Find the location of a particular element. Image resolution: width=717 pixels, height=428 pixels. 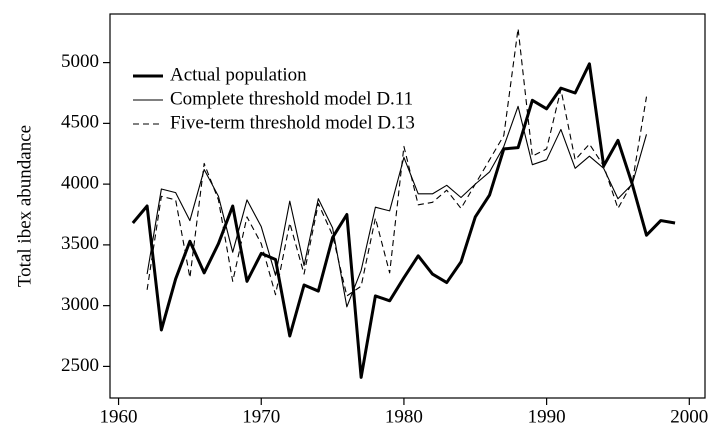

legend-label: Five-term threshold model D.13 is located at coordinates (292, 122).